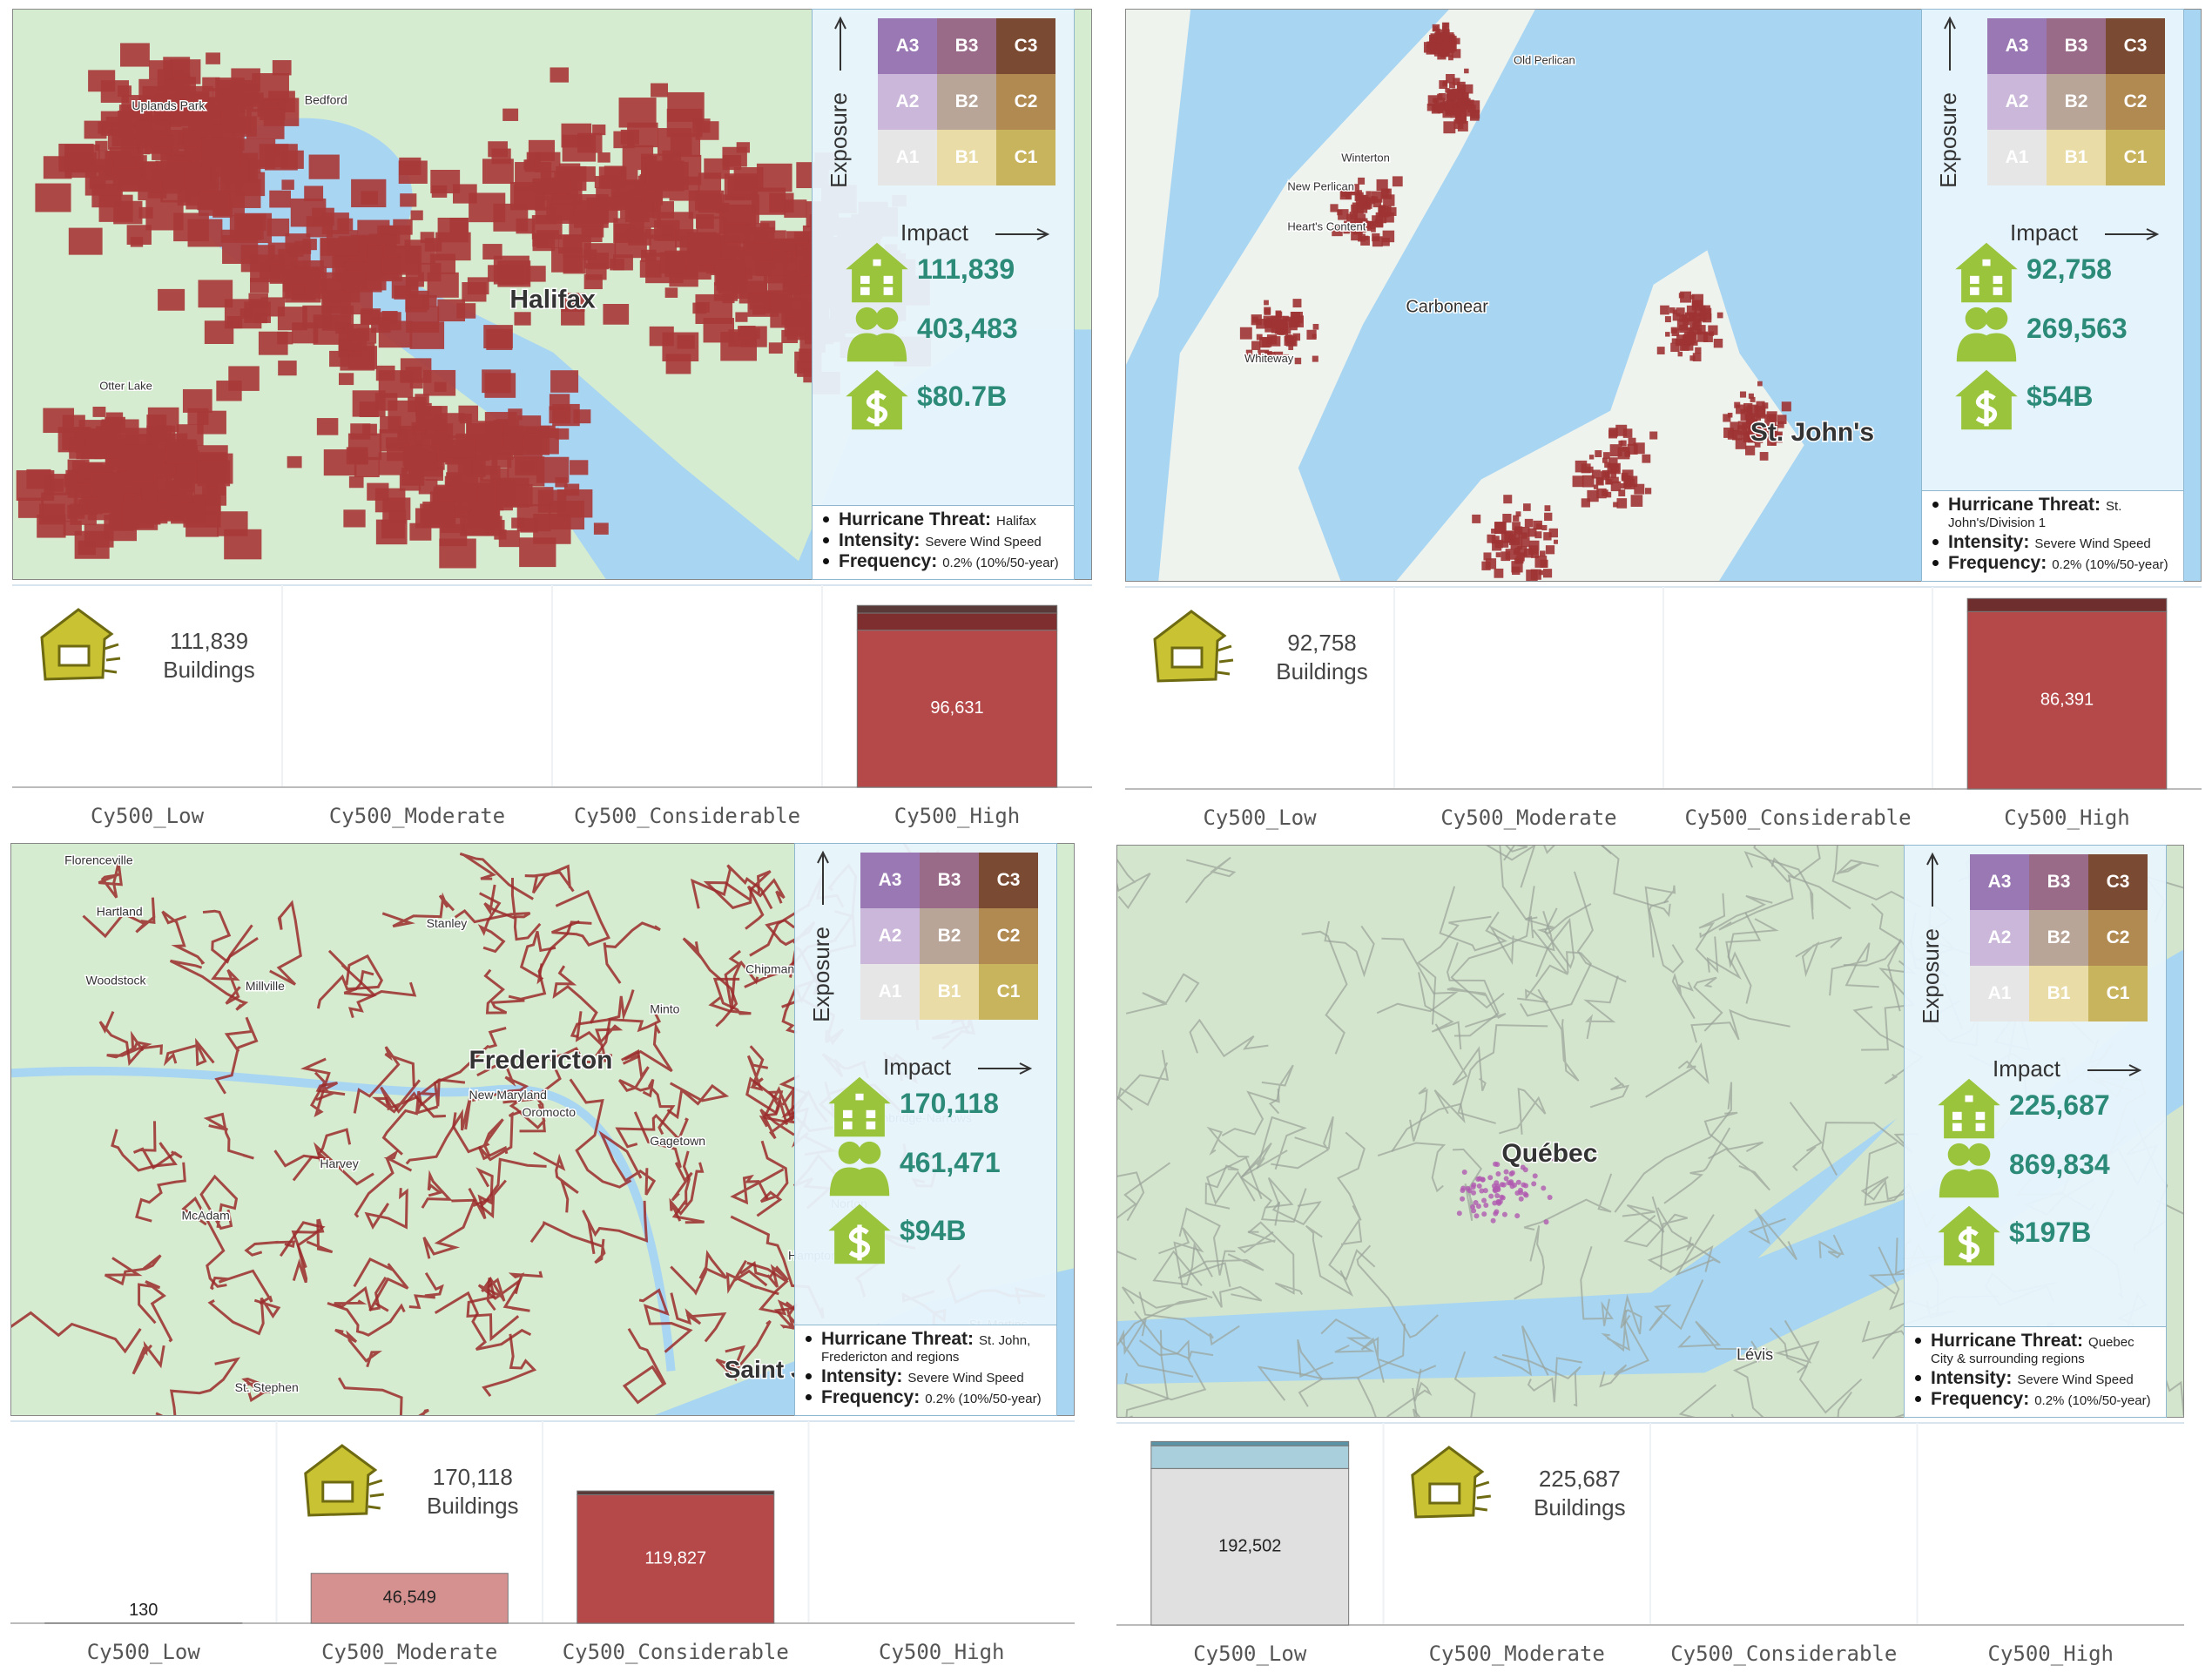 The width and height of the screenshot is (2212, 1672). I want to click on threat-text: Halifax, so click(1016, 521).